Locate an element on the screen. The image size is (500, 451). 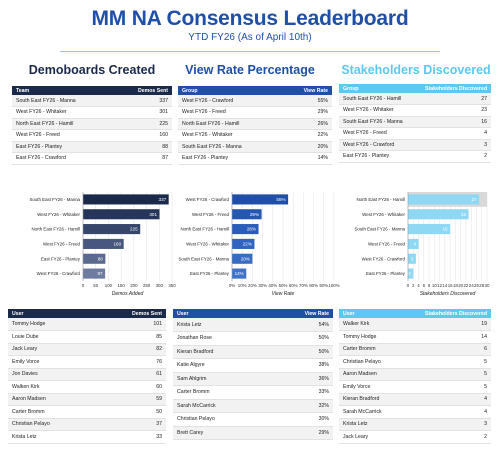
table-row: West FY26 - Freed 29% is located at coordinates (255, 112).